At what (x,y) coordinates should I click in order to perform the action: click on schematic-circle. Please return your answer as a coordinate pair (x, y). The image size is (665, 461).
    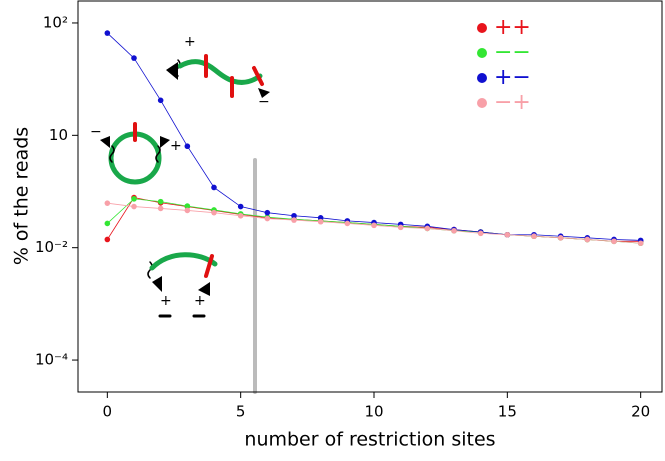
    Looking at the image, I should click on (135, 153).